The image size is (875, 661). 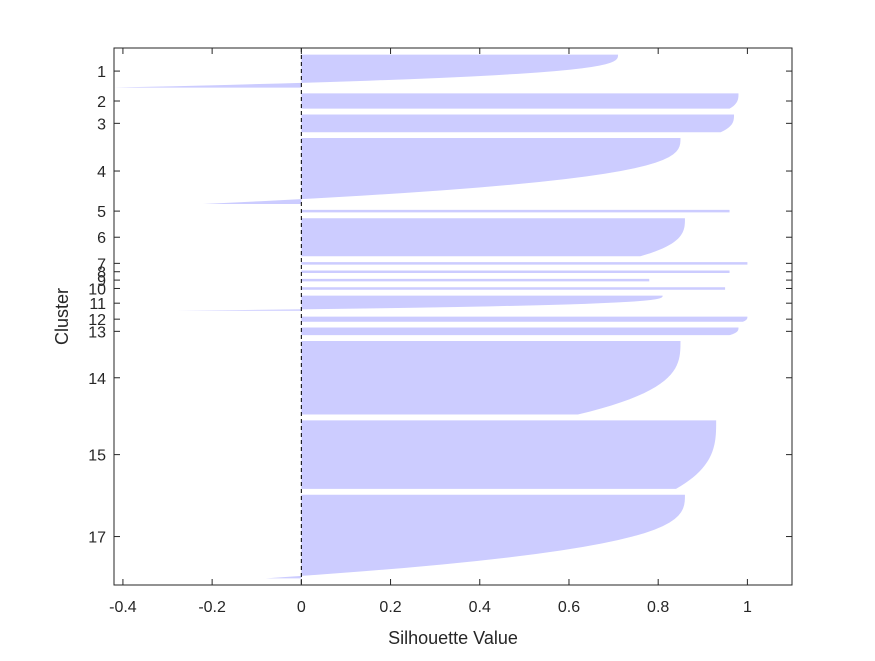 I want to click on y-tick-label-8: 8, so click(x=101, y=273).